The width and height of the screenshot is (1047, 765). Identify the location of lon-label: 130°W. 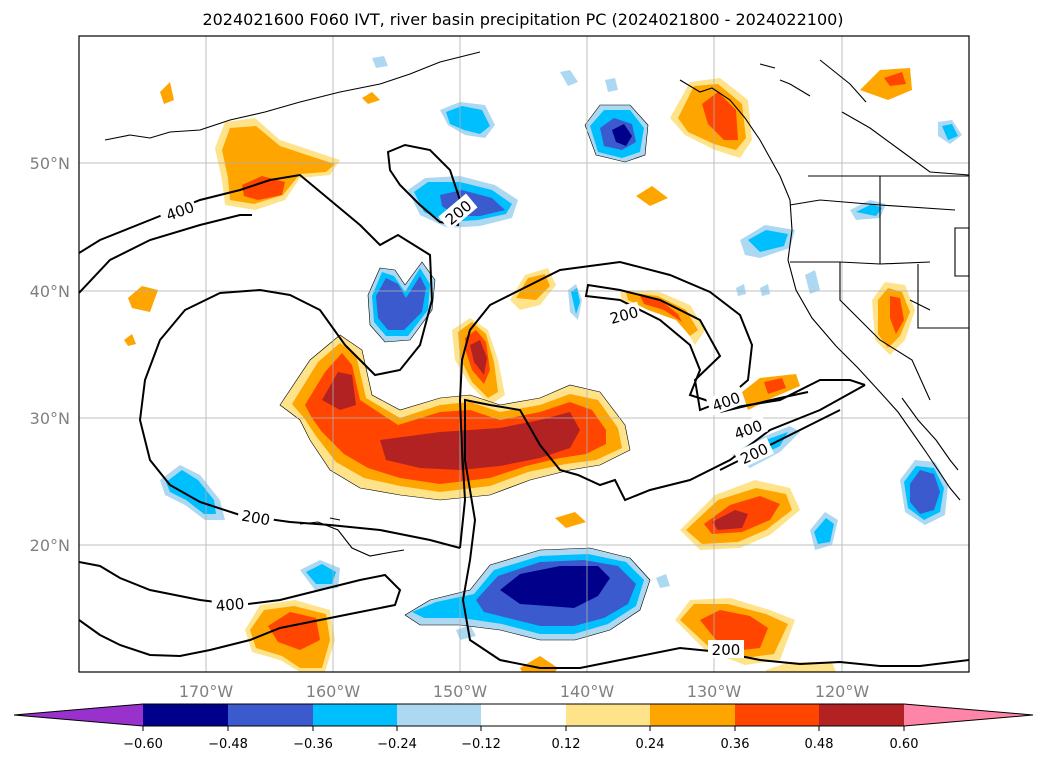
(714, 691).